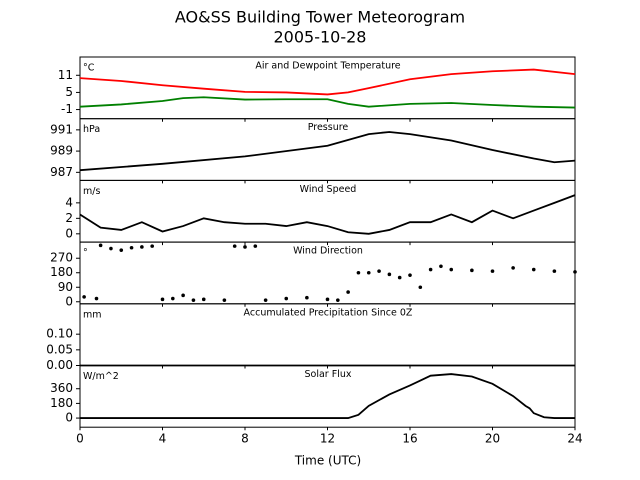 The height and width of the screenshot is (480, 640). Describe the element at coordinates (91, 129) in the screenshot. I see `panel-unit: hPa` at that location.